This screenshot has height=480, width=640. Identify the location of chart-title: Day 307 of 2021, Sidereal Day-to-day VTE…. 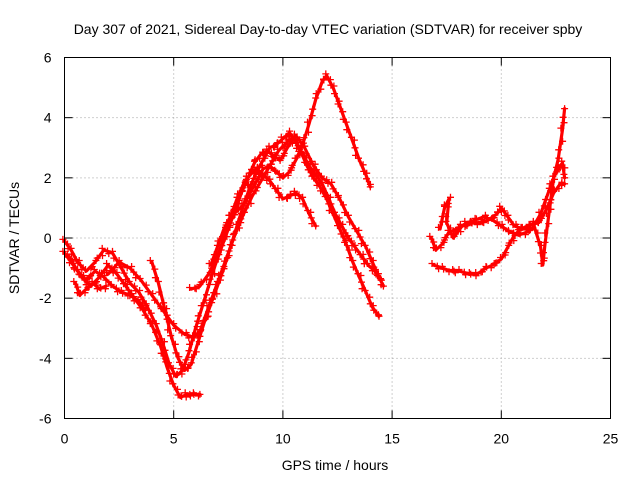
(328, 29).